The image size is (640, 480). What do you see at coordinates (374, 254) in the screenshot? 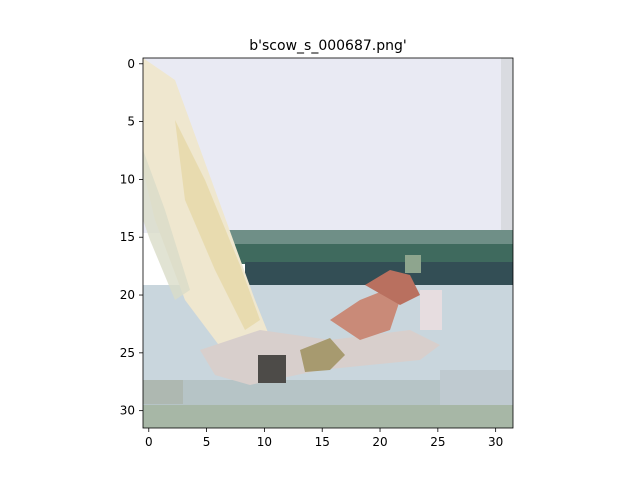
I see `treeline` at bounding box center [374, 254].